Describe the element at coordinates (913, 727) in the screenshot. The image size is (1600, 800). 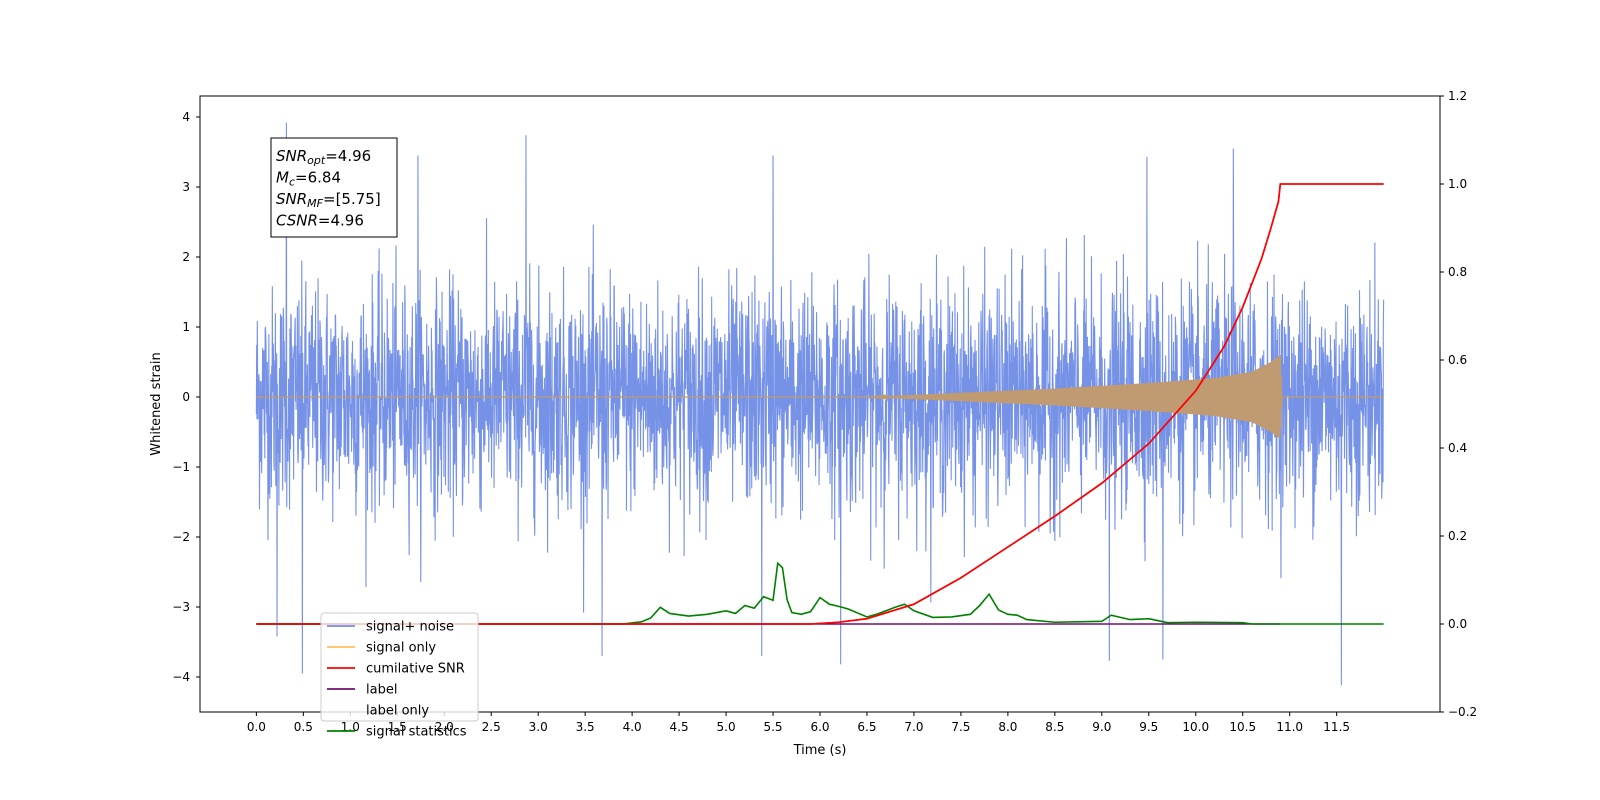
I see `x-tick-label: 7.0` at that location.